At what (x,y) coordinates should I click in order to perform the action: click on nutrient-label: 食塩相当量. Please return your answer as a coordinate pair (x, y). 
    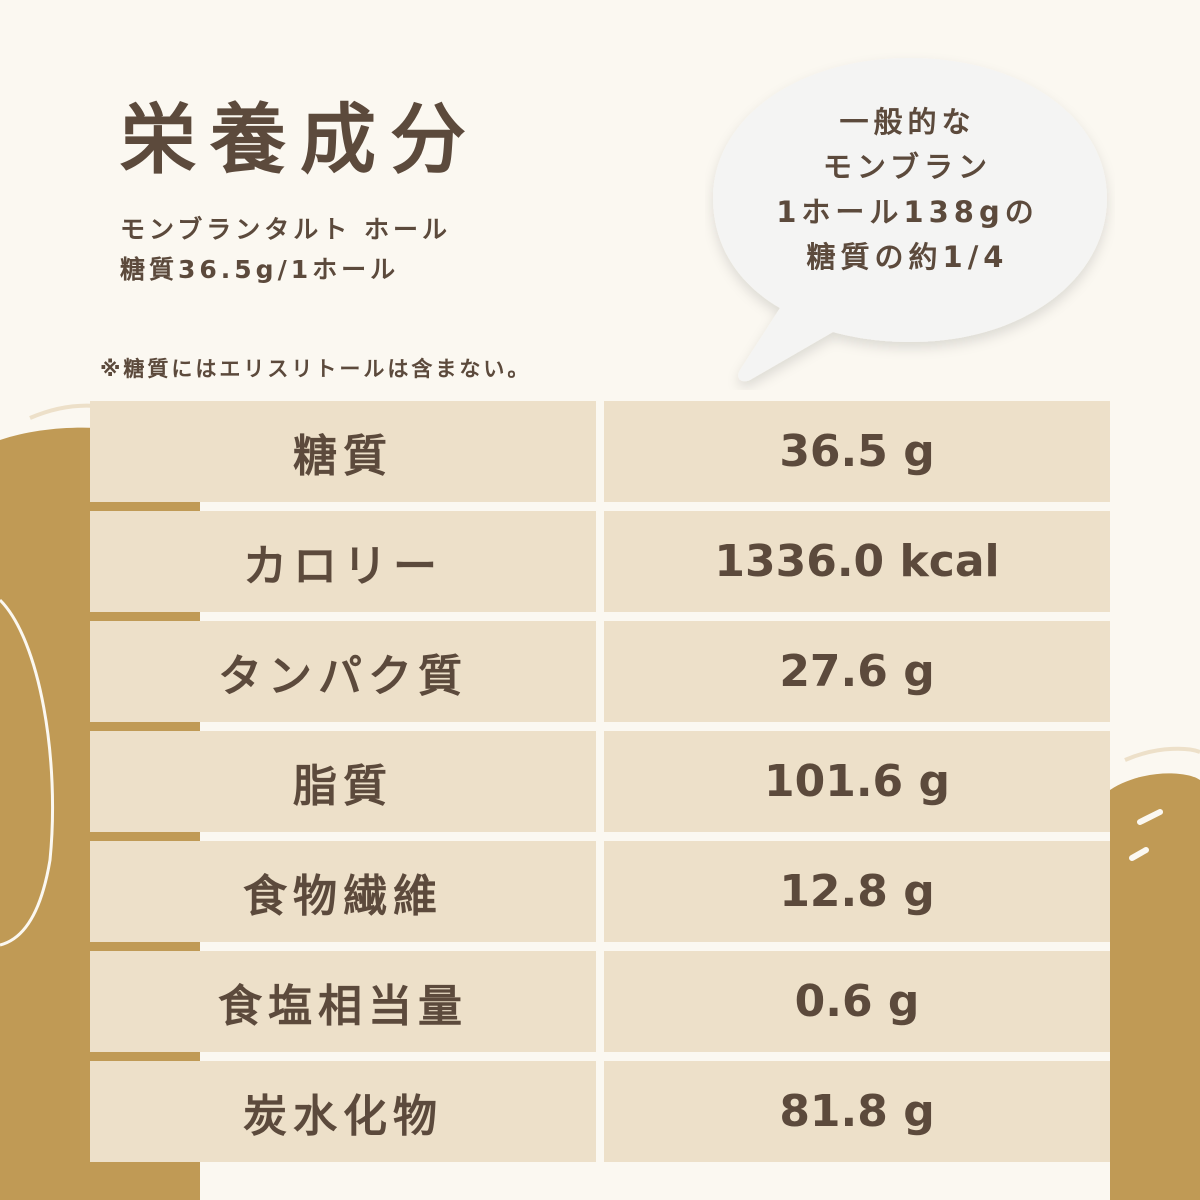
    Looking at the image, I should click on (343, 1001).